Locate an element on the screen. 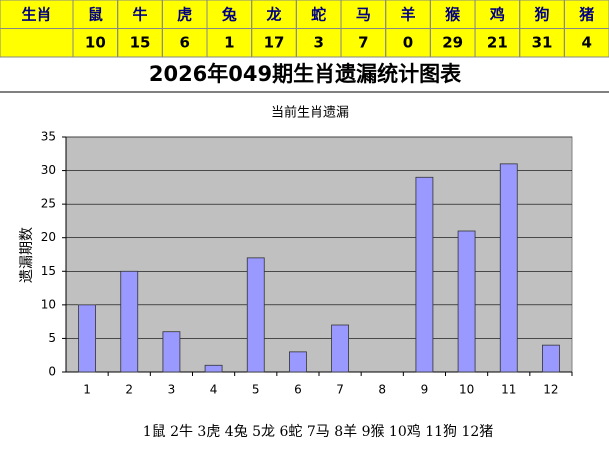 The image size is (609, 458). x-tick-label: 6 is located at coordinates (298, 390).